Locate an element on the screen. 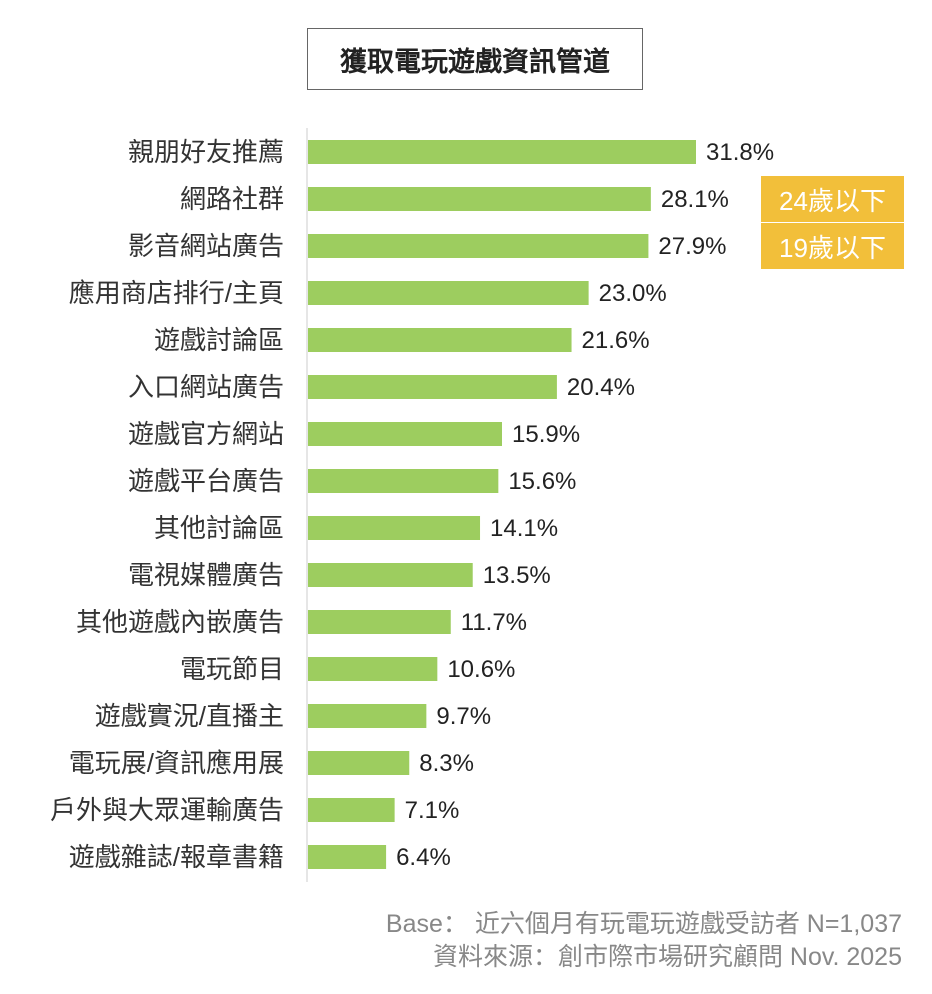 The height and width of the screenshot is (994, 932). category-label-8: 其他討論區 is located at coordinates (219, 528).